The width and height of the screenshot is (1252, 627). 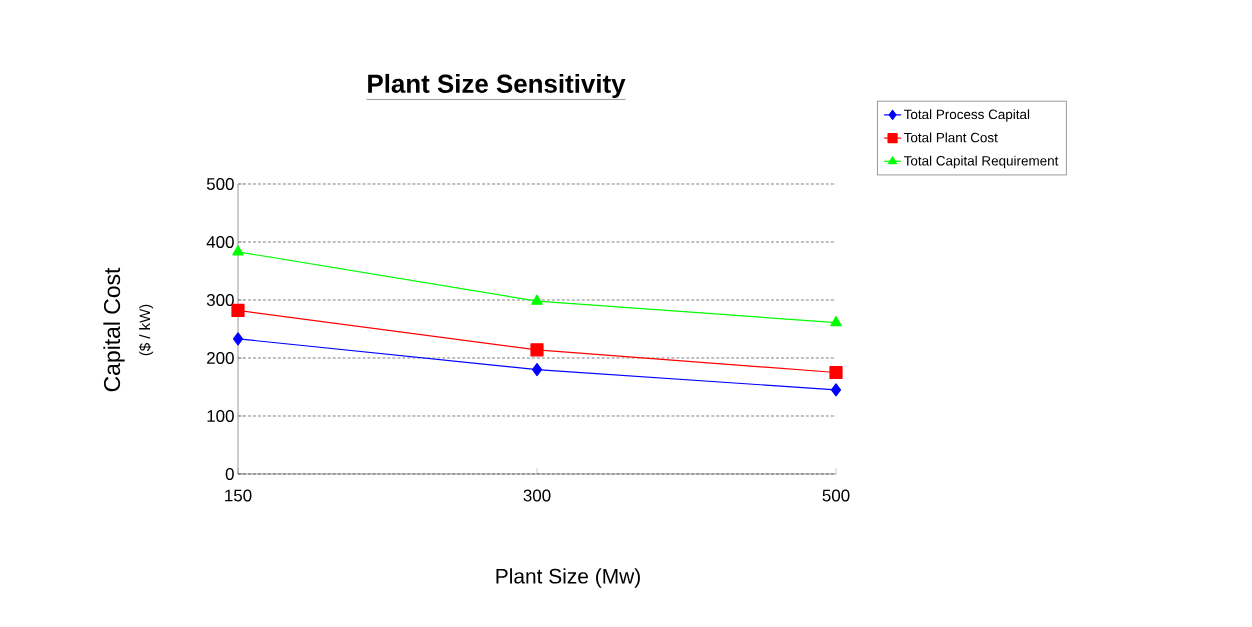 I want to click on text: ($ / kW), so click(x=146, y=330).